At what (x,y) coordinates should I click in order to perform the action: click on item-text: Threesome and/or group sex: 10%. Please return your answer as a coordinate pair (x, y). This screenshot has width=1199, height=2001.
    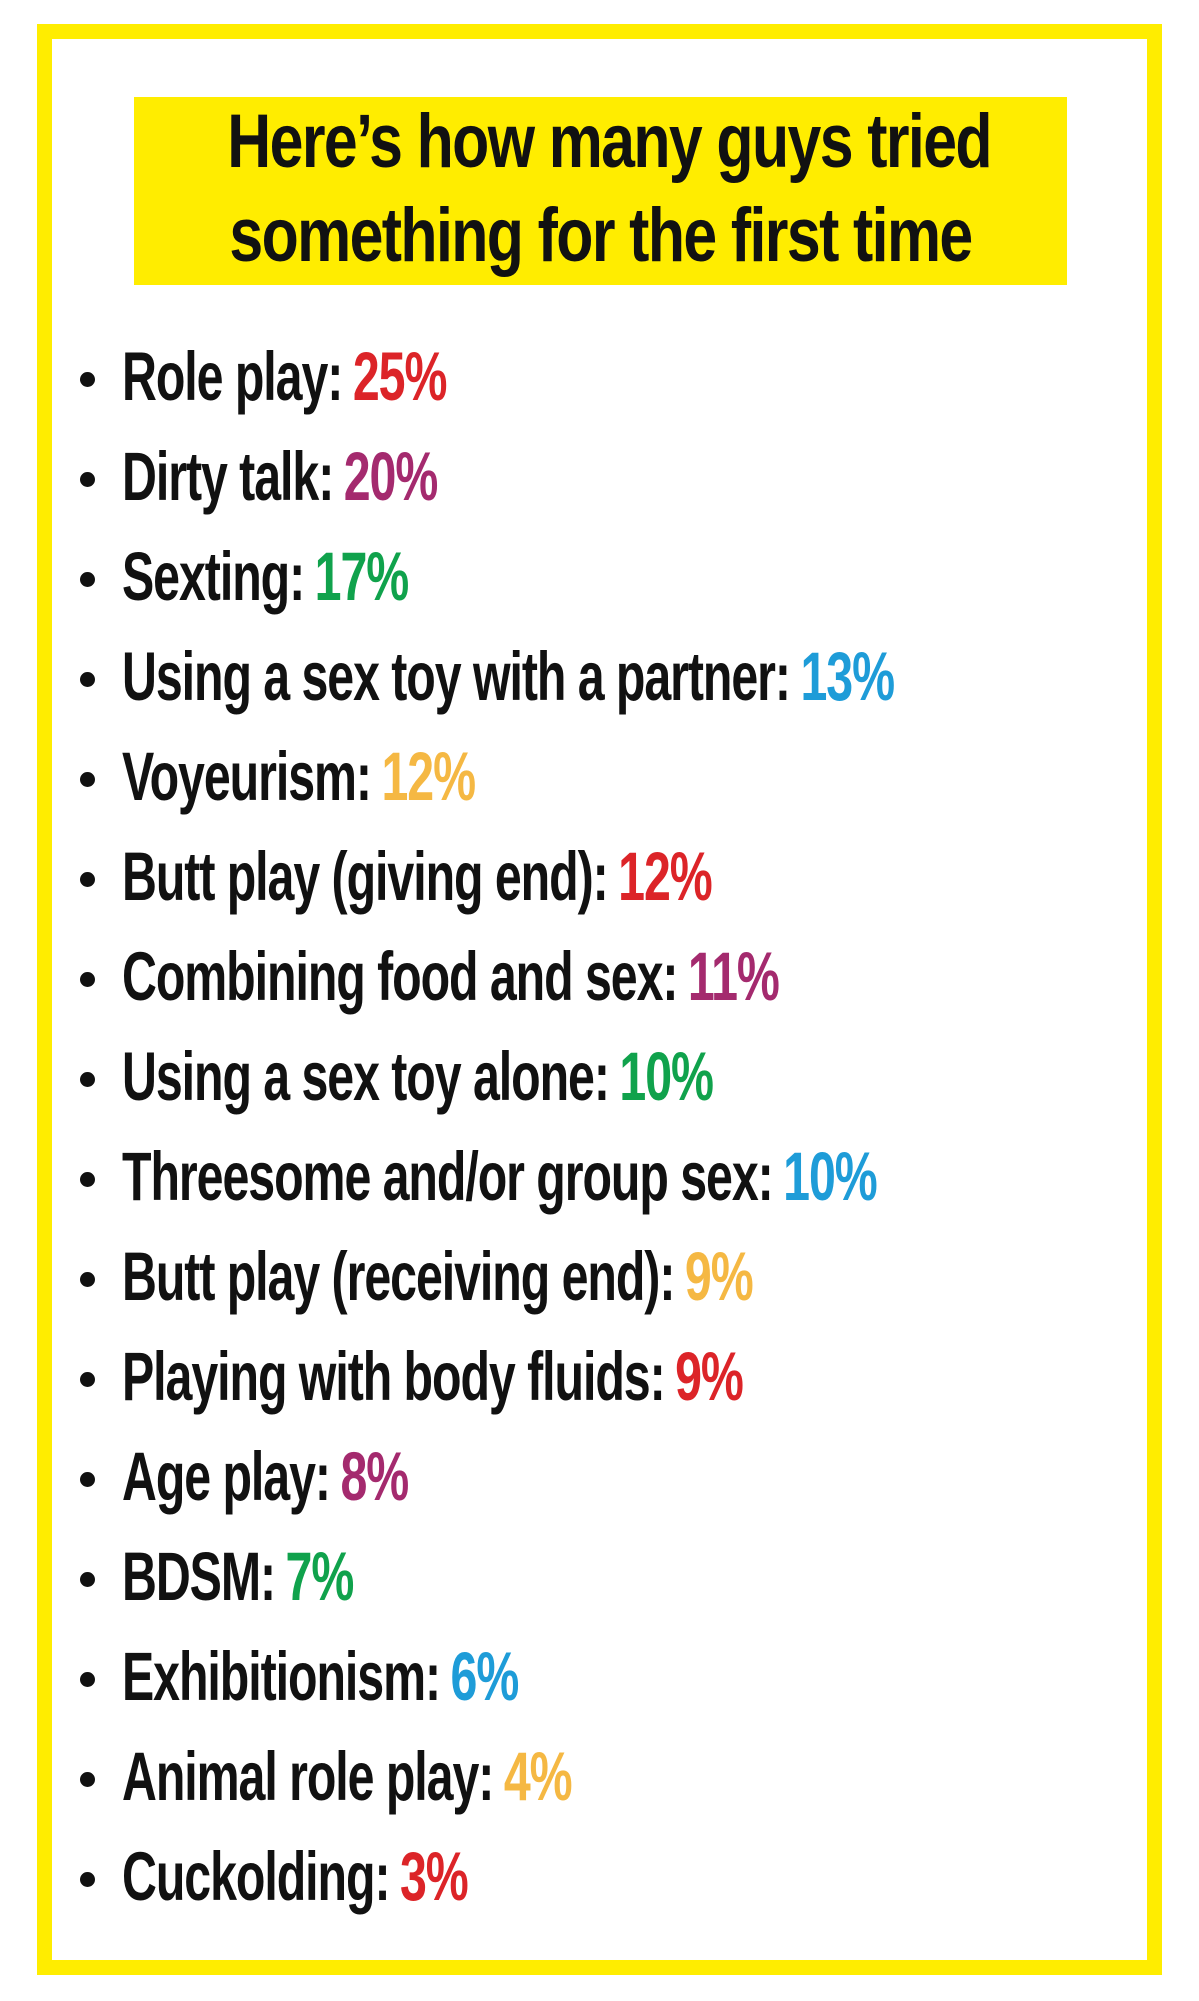
    Looking at the image, I should click on (500, 1176).